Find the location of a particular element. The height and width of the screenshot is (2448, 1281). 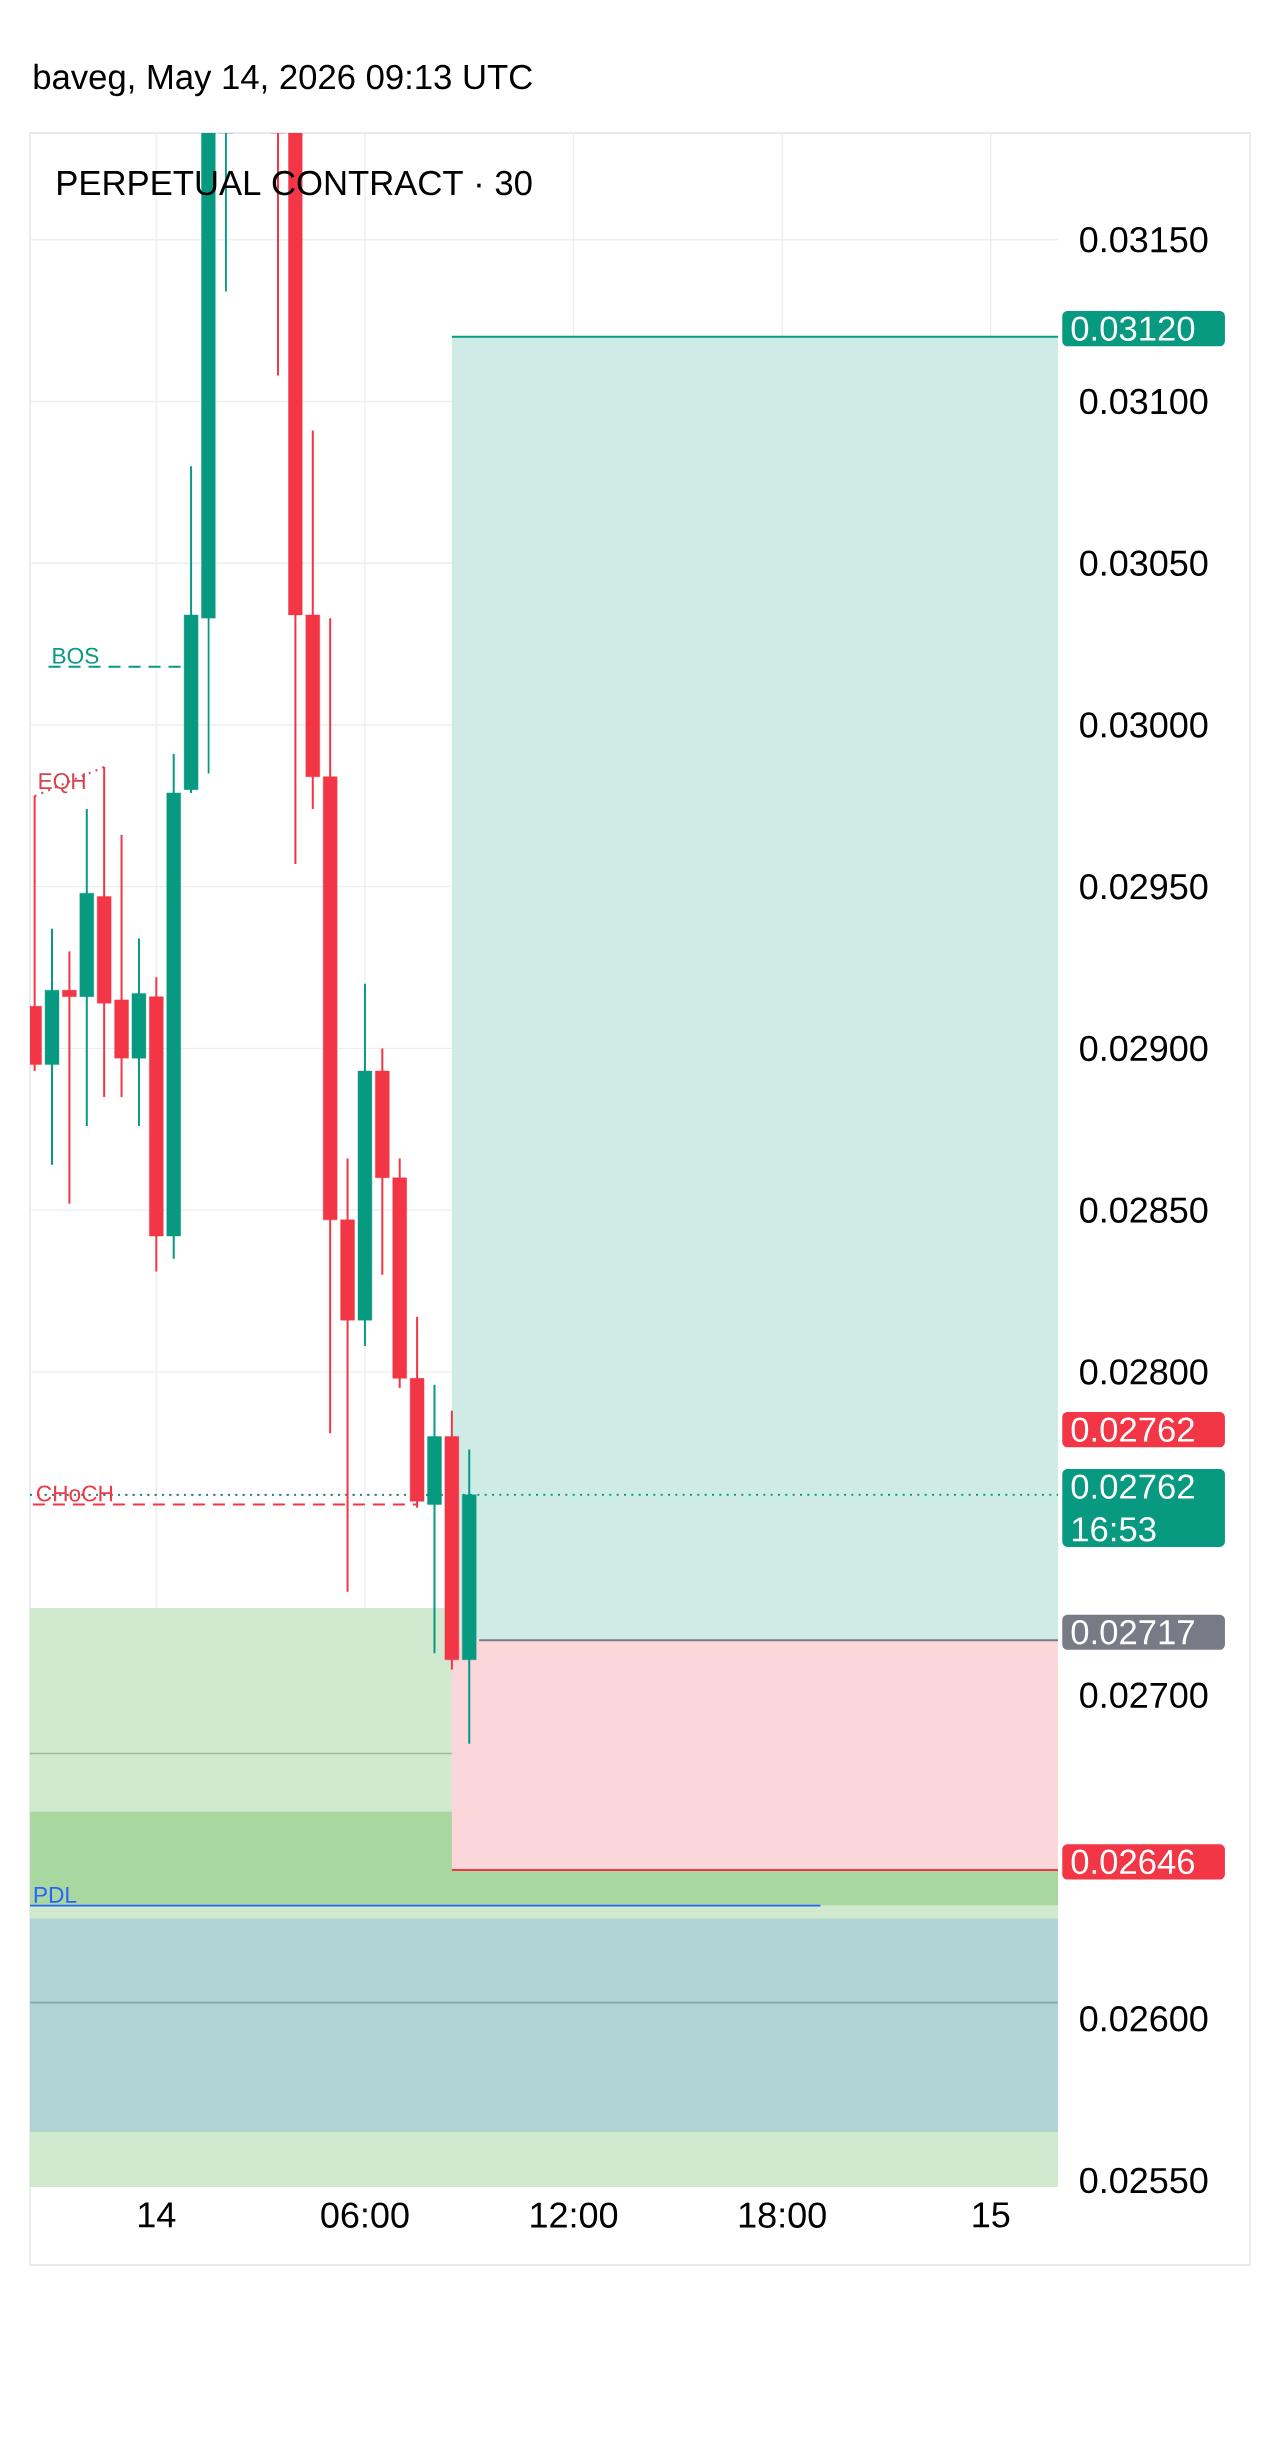

x-tick-label: 14 is located at coordinates (157, 2215).